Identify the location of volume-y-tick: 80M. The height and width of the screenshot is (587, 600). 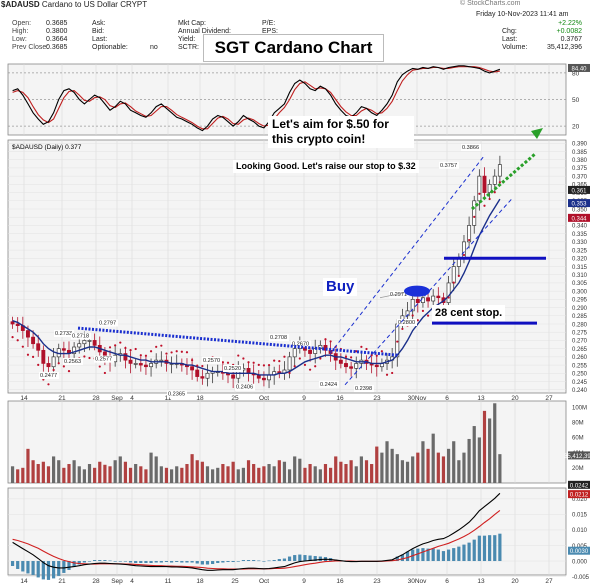
(578, 424).